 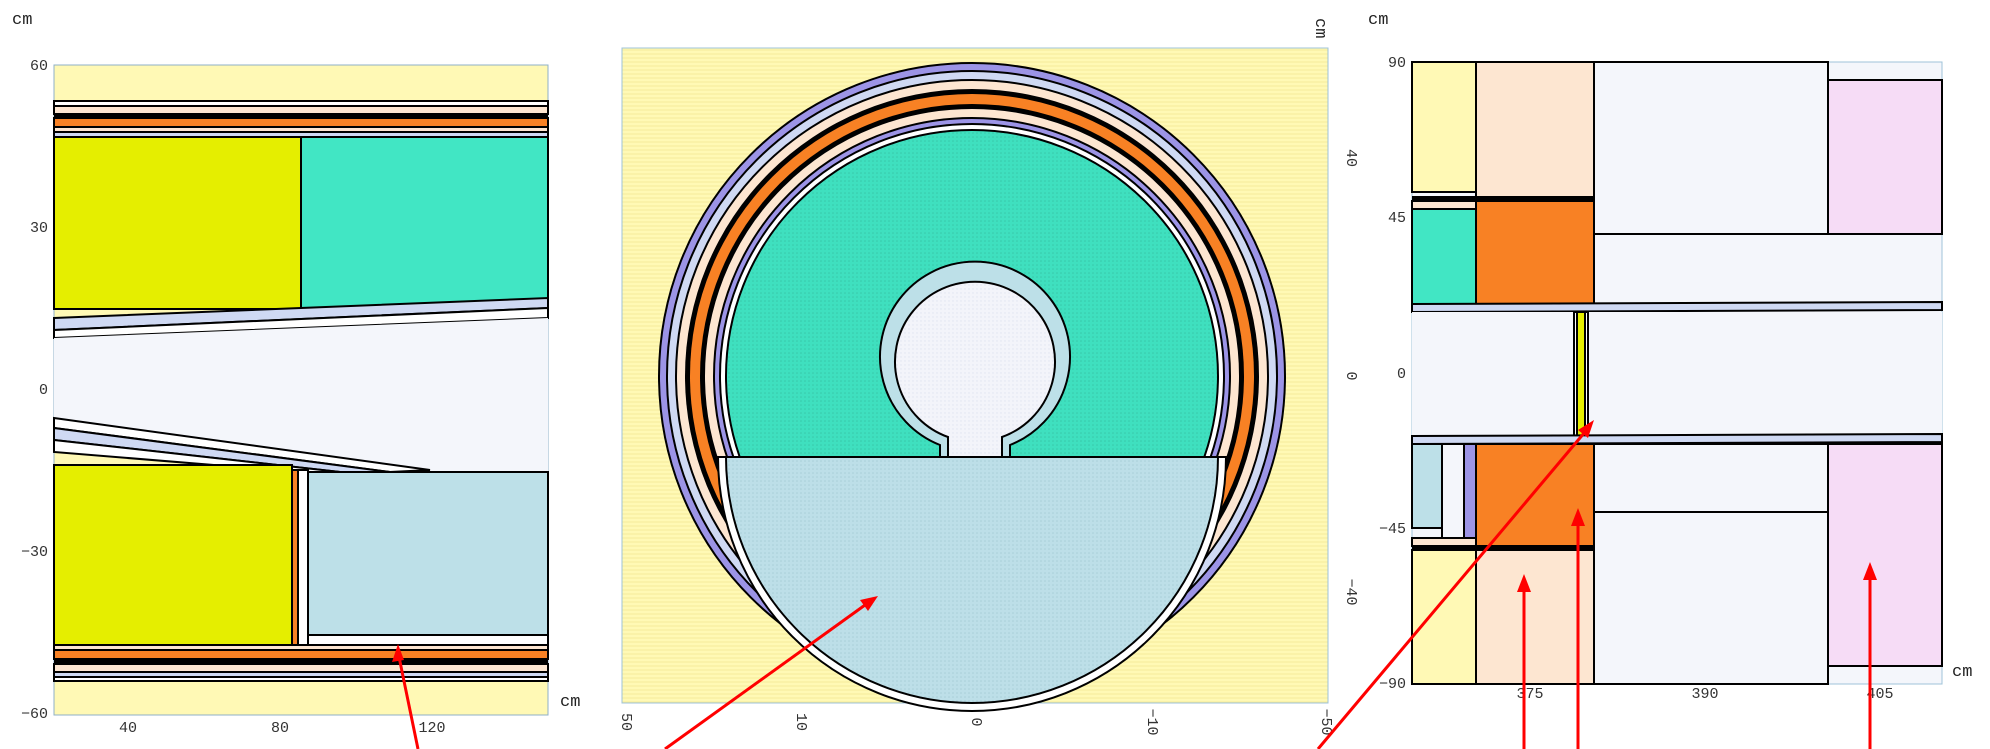 I want to click on middle-x-tick: −50, so click(x=1325, y=721).